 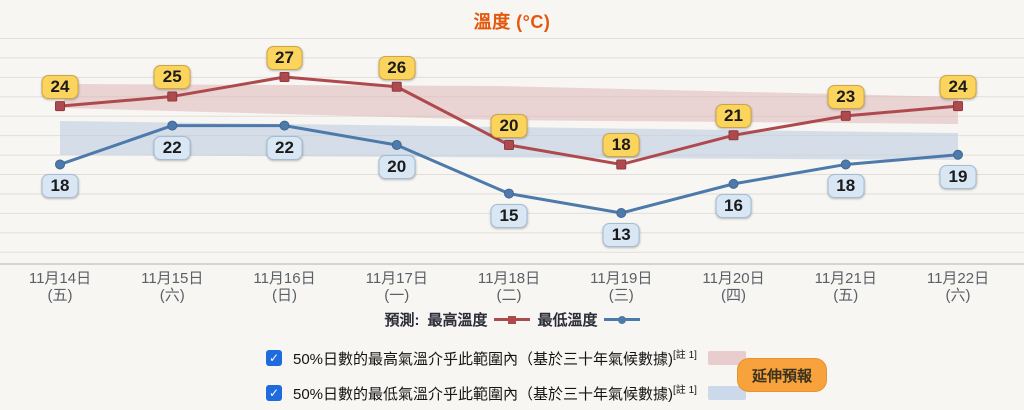 I want to click on legend-item-min-temp: 最低溫度, so click(x=589, y=319).